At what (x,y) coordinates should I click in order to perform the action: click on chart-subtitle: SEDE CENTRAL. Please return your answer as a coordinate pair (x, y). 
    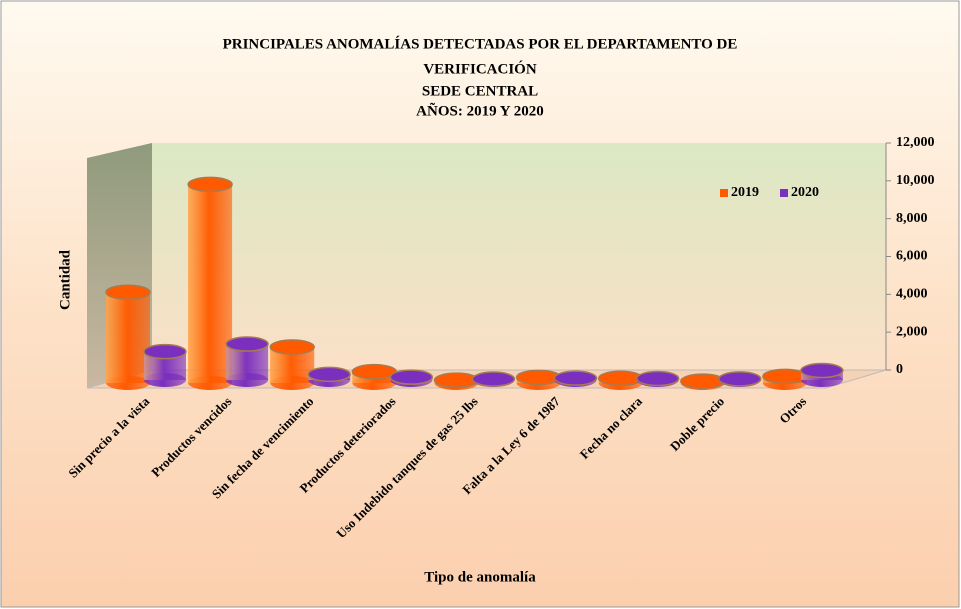
    Looking at the image, I should click on (480, 91).